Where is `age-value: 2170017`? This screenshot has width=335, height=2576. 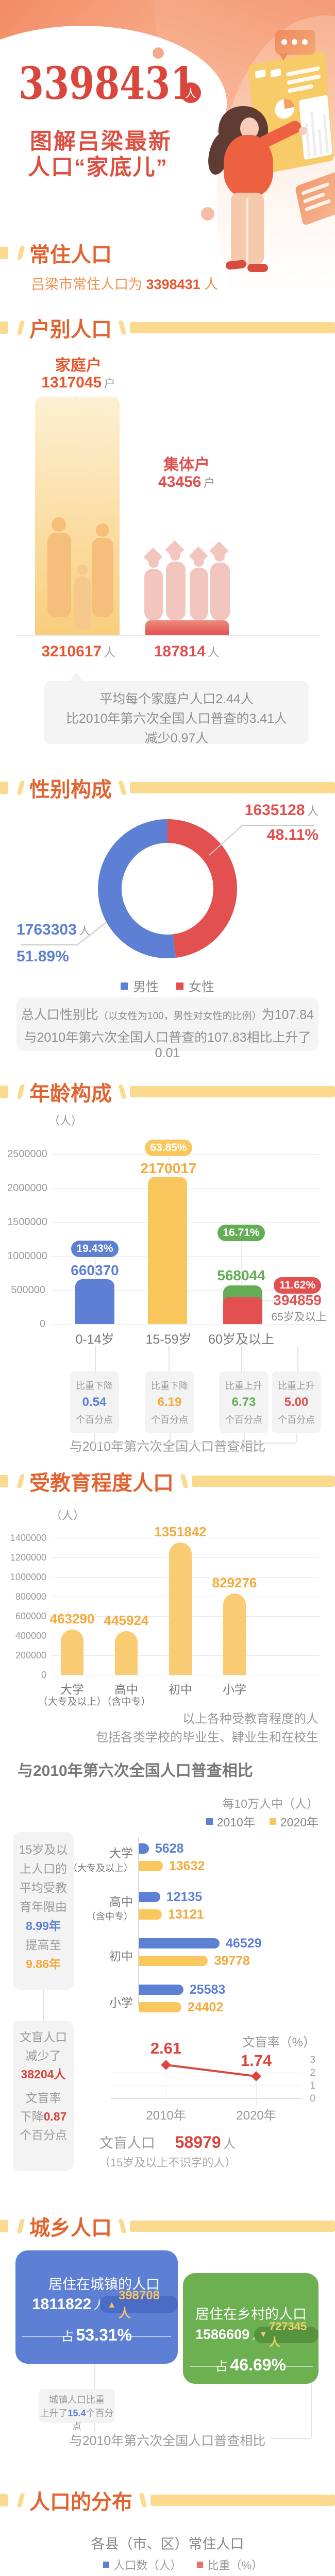 age-value: 2170017 is located at coordinates (168, 1168).